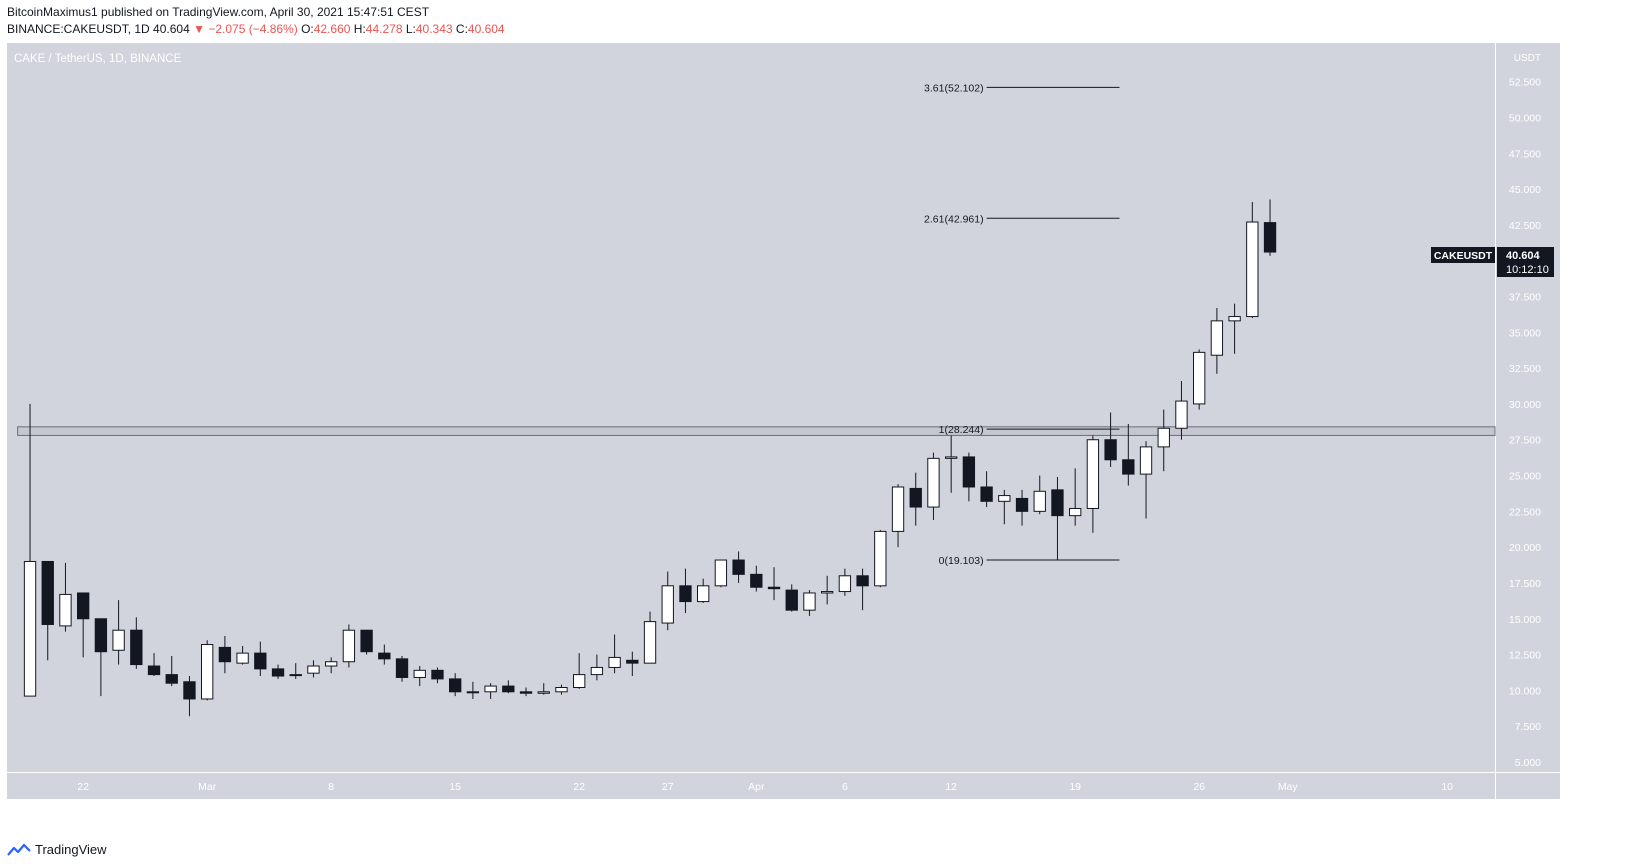  Describe the element at coordinates (57, 849) in the screenshot. I see `footer-branding: TradingView` at that location.